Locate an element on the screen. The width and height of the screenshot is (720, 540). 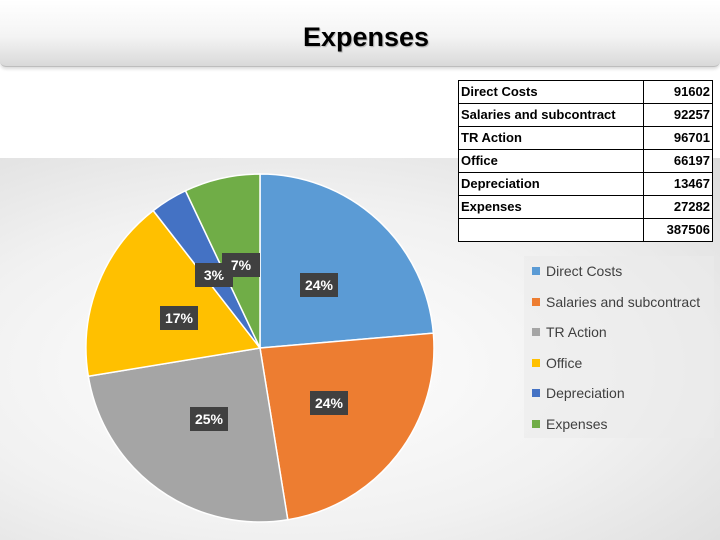
data-label: 17% is located at coordinates (179, 318).